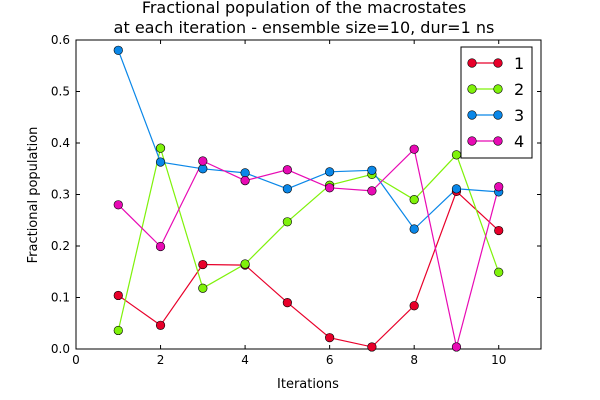 The image size is (600, 400). What do you see at coordinates (245, 360) in the screenshot?
I see `x-tick-label: 4` at bounding box center [245, 360].